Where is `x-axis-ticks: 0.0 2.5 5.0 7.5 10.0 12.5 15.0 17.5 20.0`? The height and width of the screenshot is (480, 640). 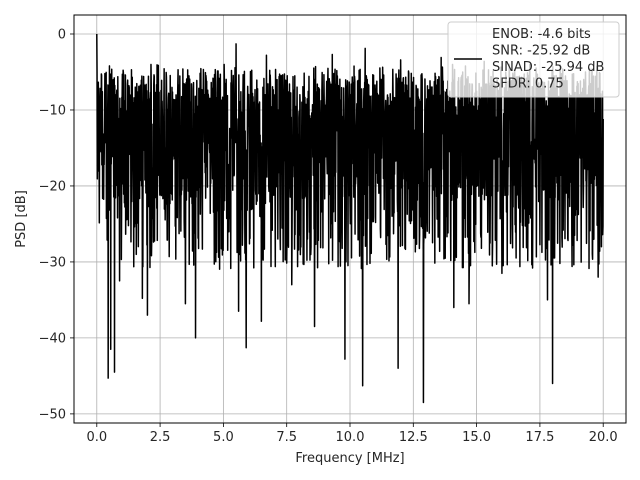 x-axis-ticks: 0.0 2.5 5.0 7.5 10.0 12.5 15.0 17.5 20.0 is located at coordinates (352, 434).